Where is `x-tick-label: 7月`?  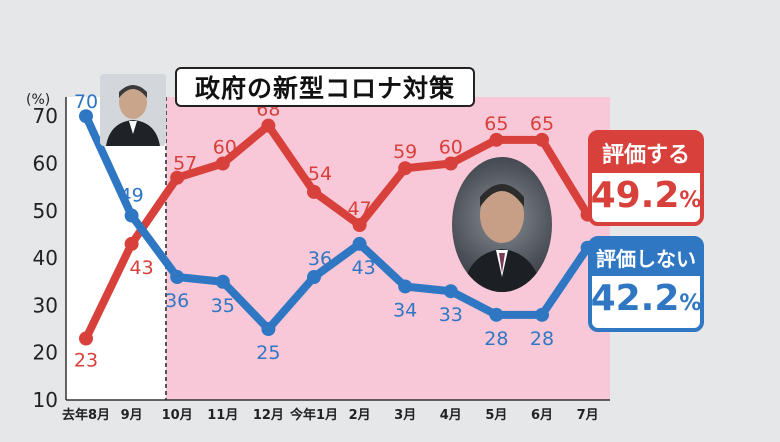 x-tick-label: 7月 is located at coordinates (588, 415).